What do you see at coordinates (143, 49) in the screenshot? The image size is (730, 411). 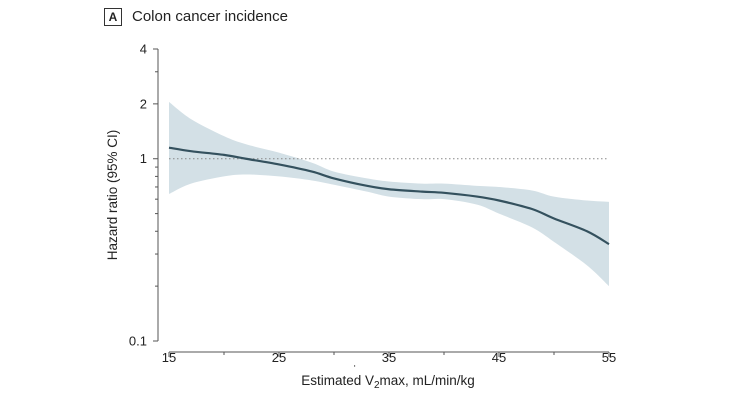 I see `y-tick-label: 4` at bounding box center [143, 49].